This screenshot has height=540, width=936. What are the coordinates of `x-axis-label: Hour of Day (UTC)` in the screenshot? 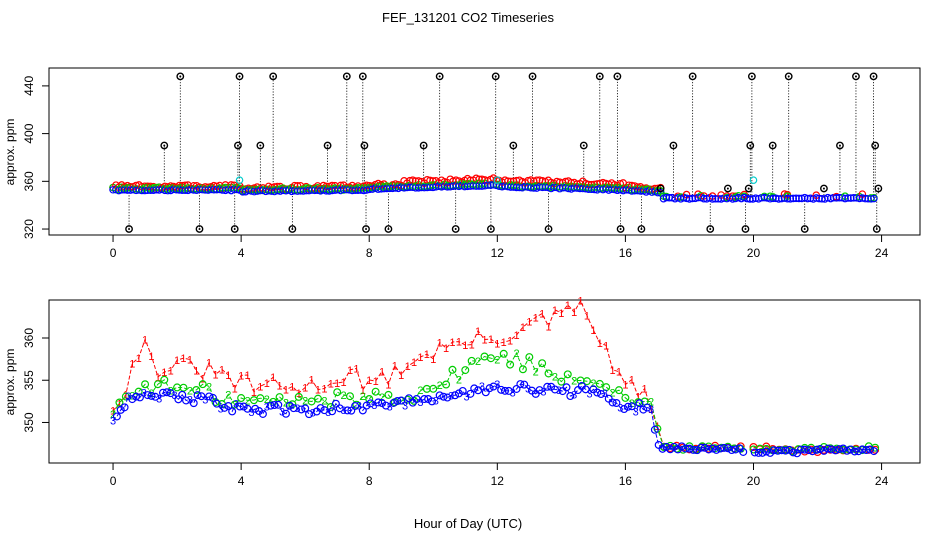 It's located at (468, 523).